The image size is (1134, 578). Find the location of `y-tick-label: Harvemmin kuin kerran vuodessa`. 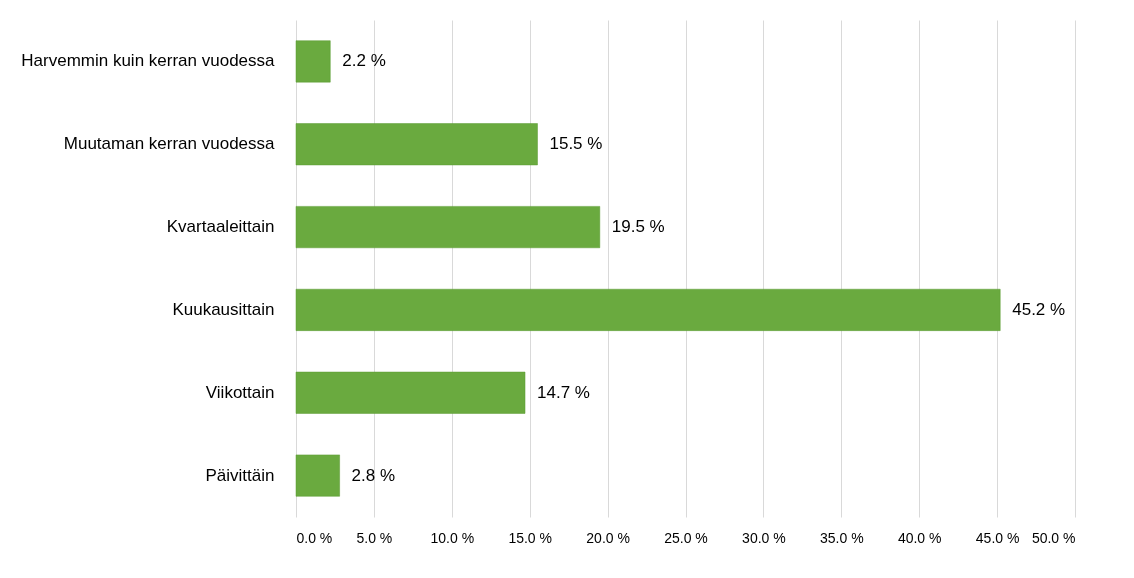

y-tick-label: Harvemmin kuin kerran vuodessa is located at coordinates (148, 61).